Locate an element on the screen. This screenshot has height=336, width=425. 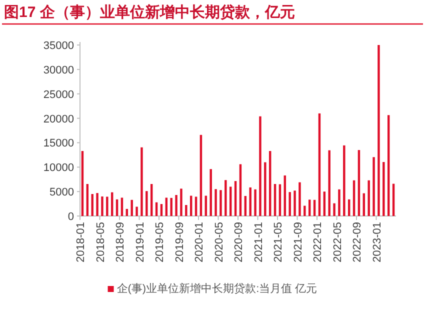
x-tick-label: 2018-01 is located at coordinates (81, 242).